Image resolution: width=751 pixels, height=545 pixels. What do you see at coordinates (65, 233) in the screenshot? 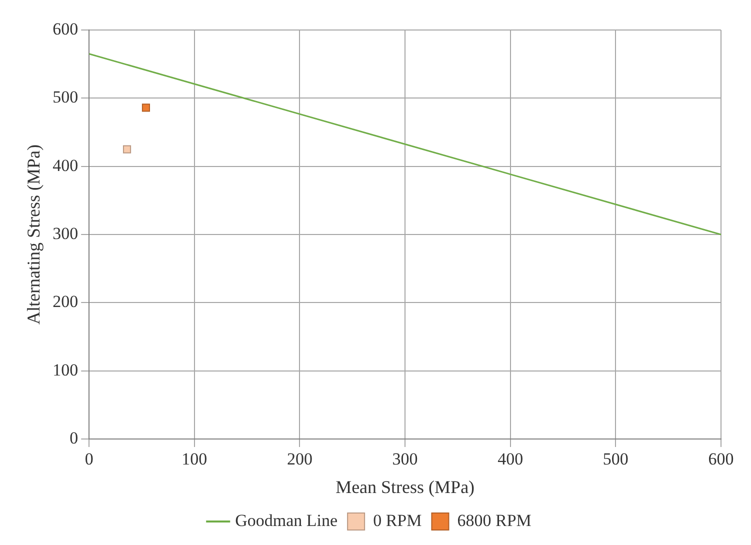
I see `y-tick-label: 300` at bounding box center [65, 233].